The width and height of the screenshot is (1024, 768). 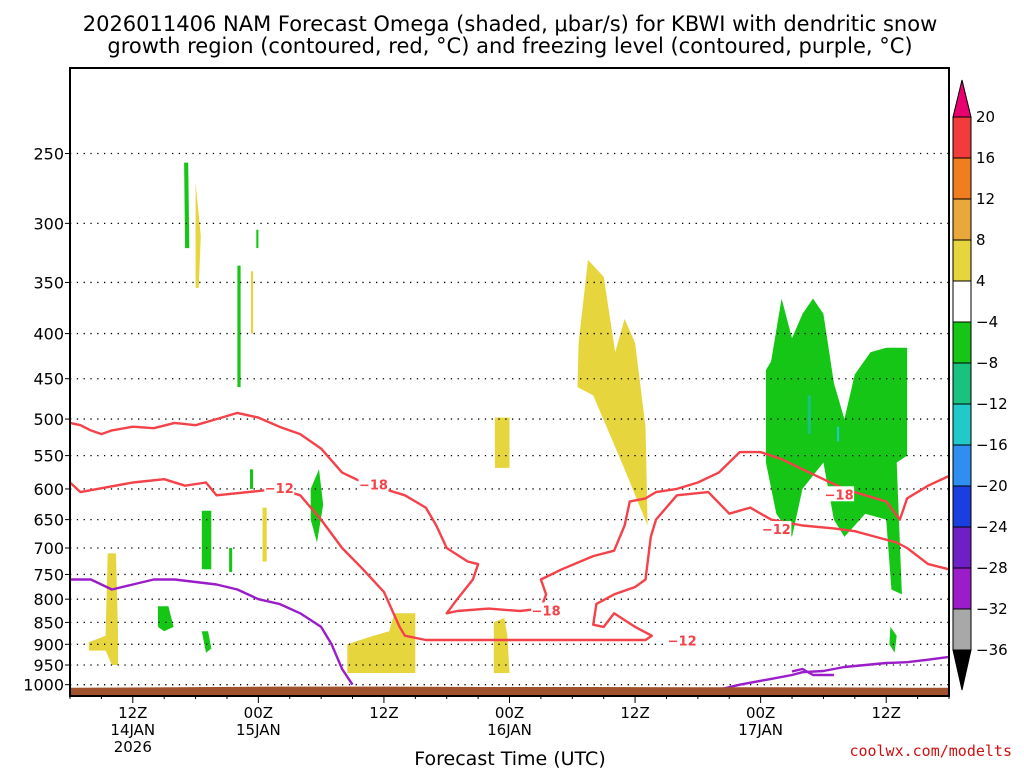 What do you see at coordinates (992, 445) in the screenshot?
I see `colorbar-tick-label: −16` at bounding box center [992, 445].